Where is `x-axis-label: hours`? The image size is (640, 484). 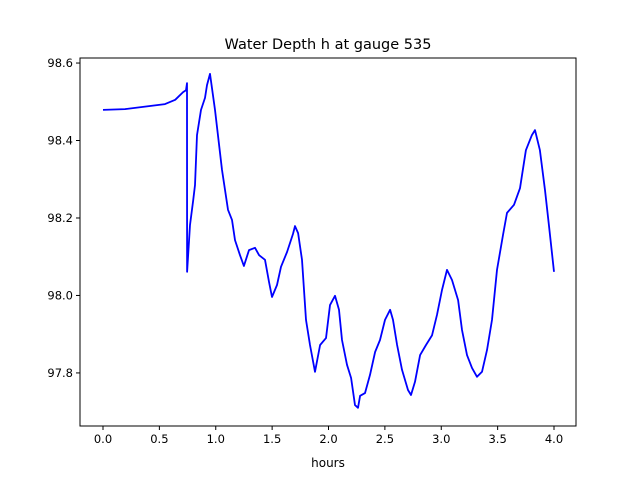 x-axis-label: hours is located at coordinates (328, 463).